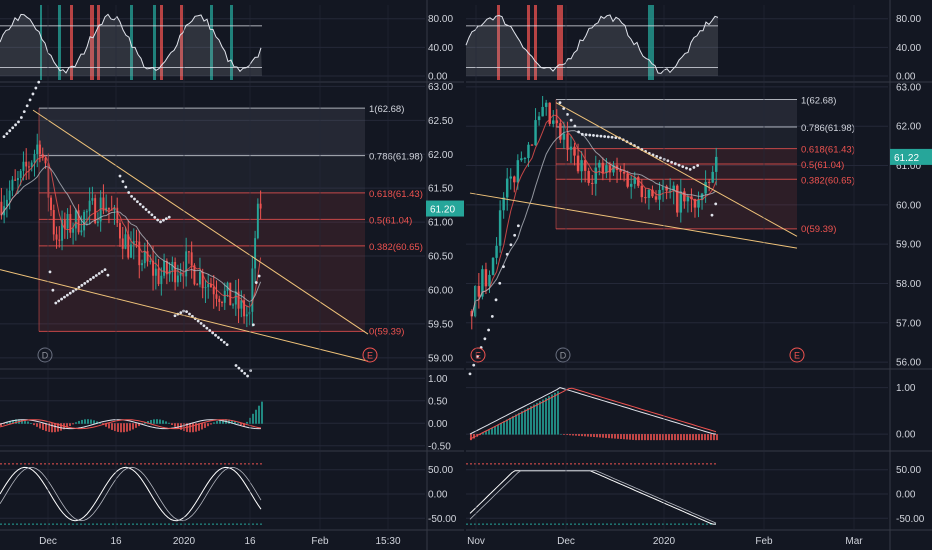  I want to click on fib-level-label: 1(62.68), so click(818, 101).